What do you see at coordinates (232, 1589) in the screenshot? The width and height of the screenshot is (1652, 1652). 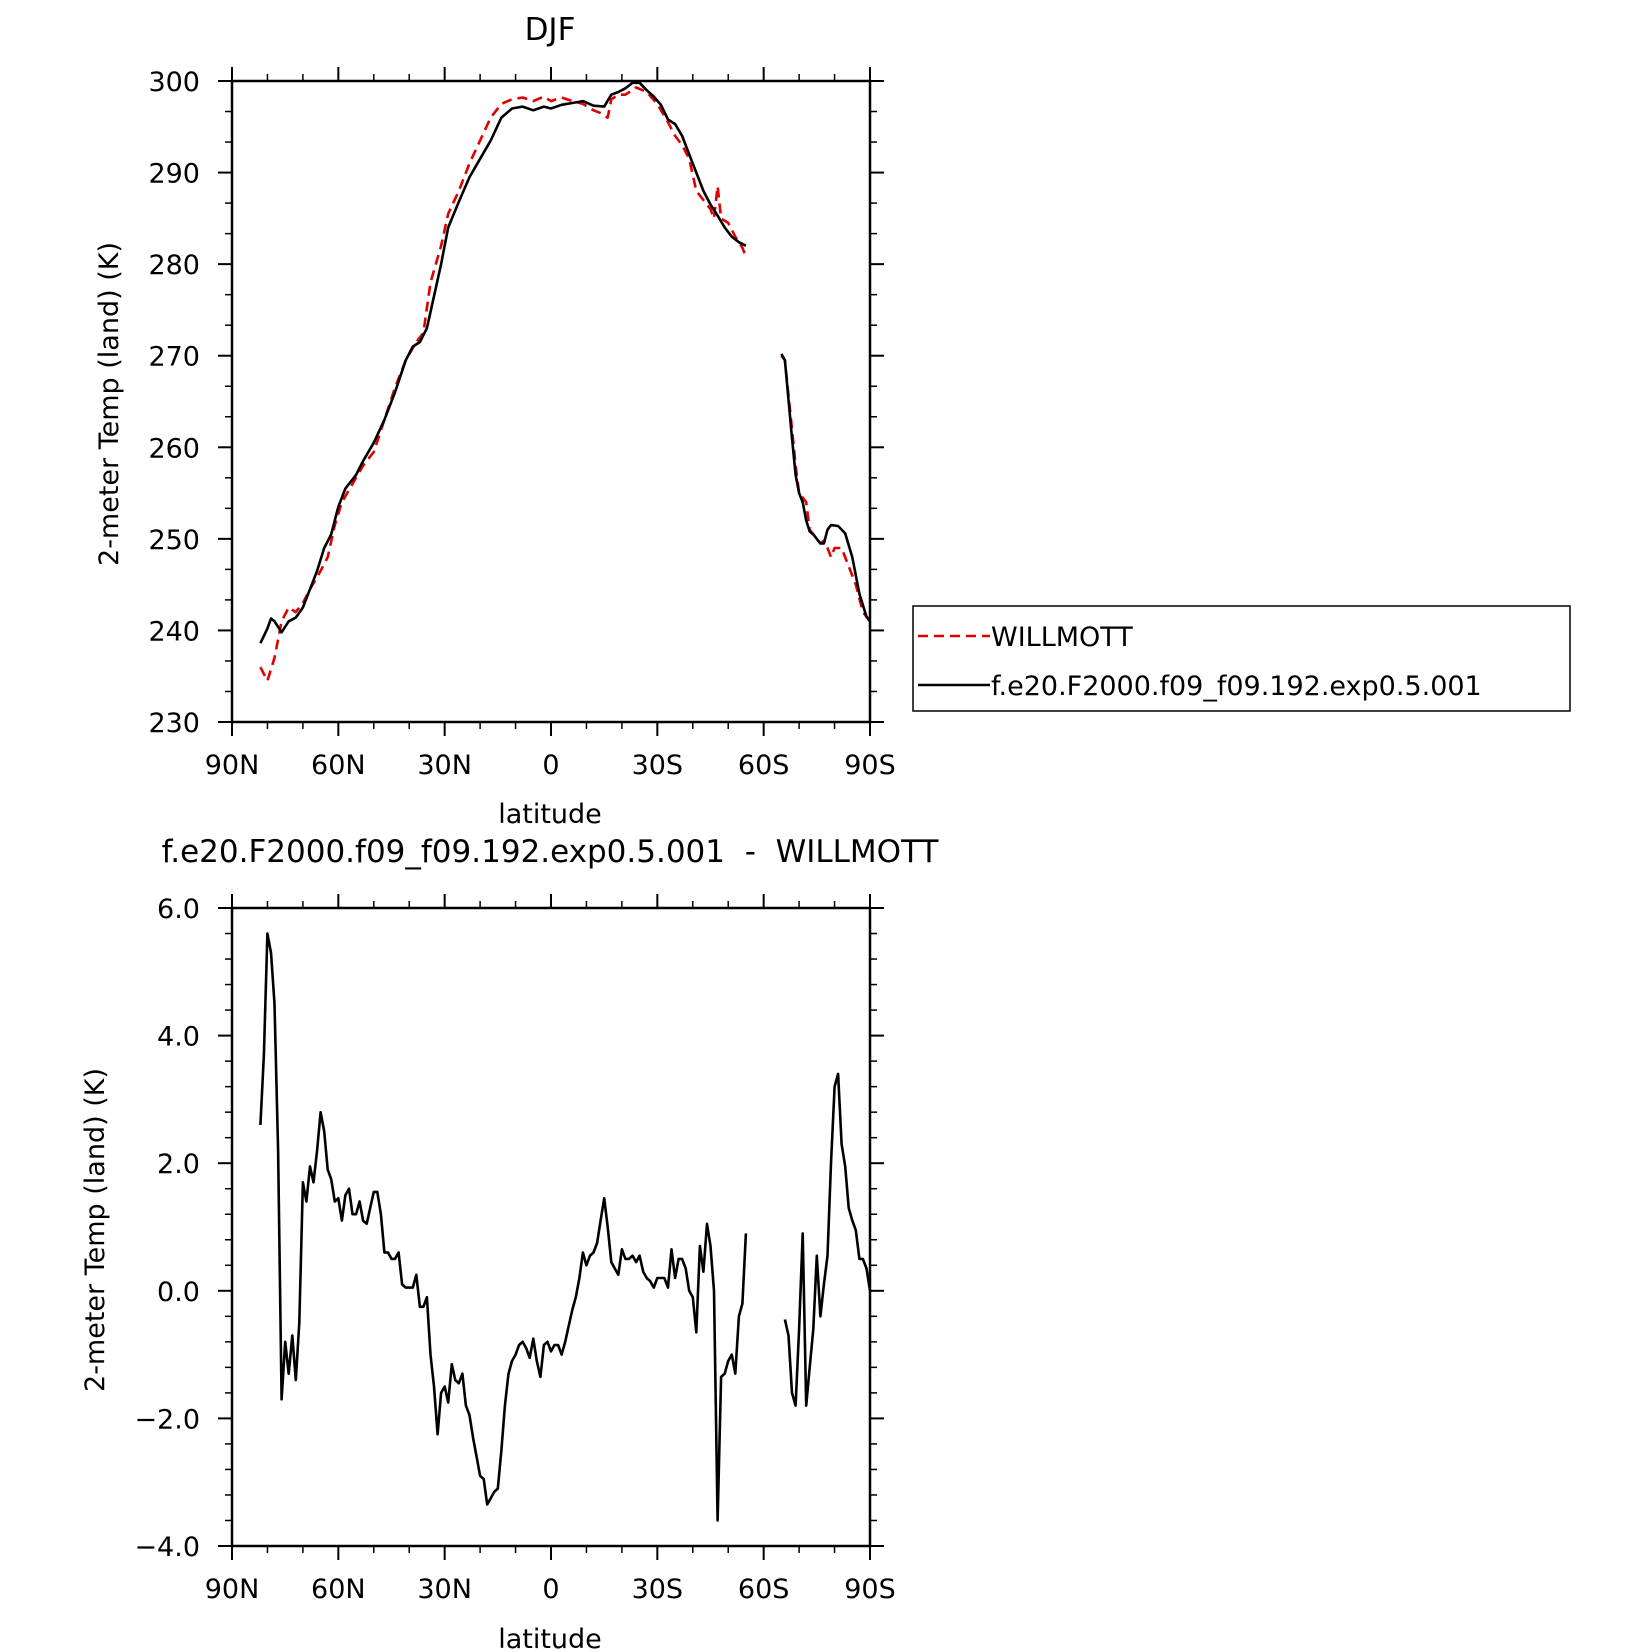 I see `bottom-x-tick-label: 90N` at bounding box center [232, 1589].